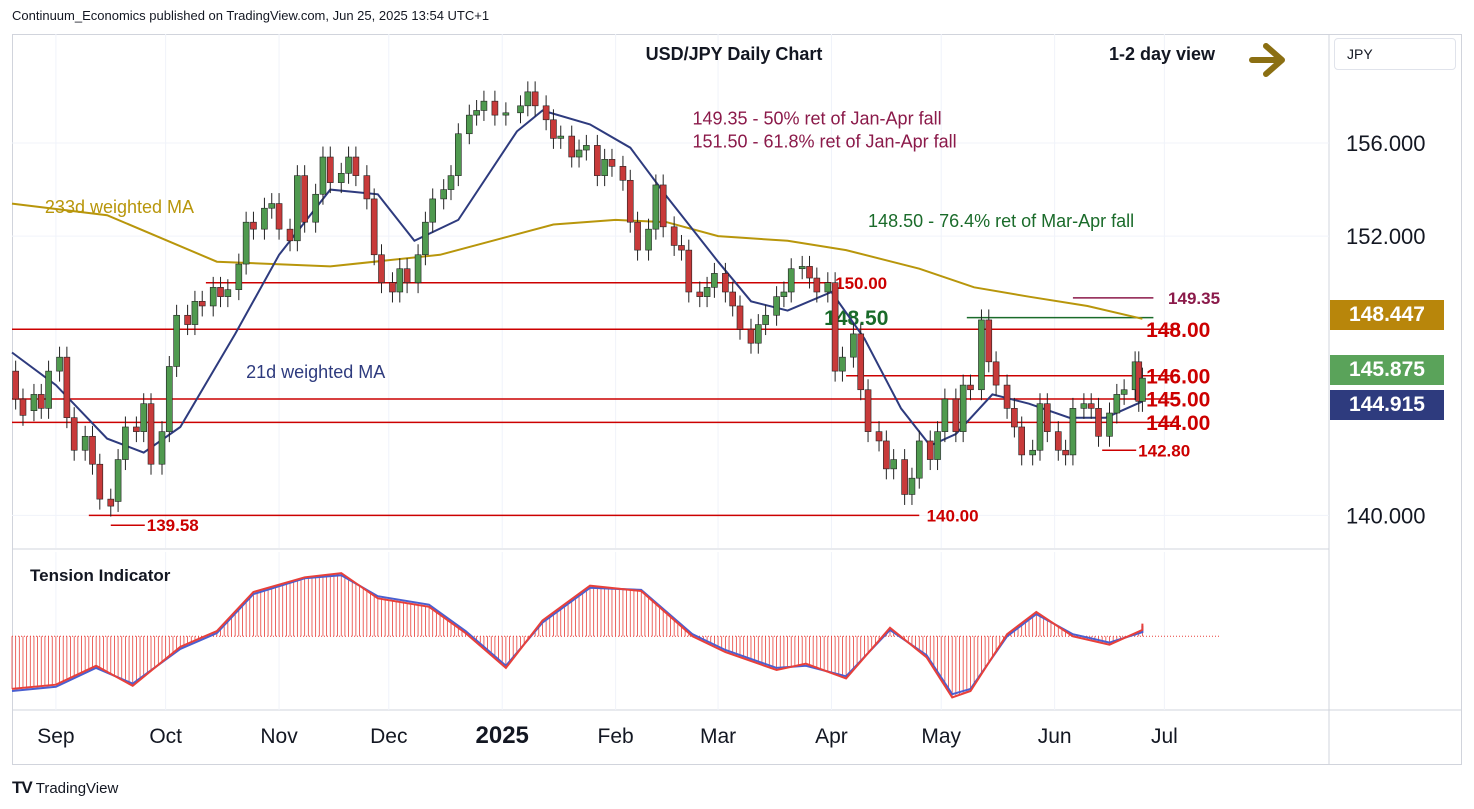  I want to click on footer-brand: TV TradingView, so click(65, 788).